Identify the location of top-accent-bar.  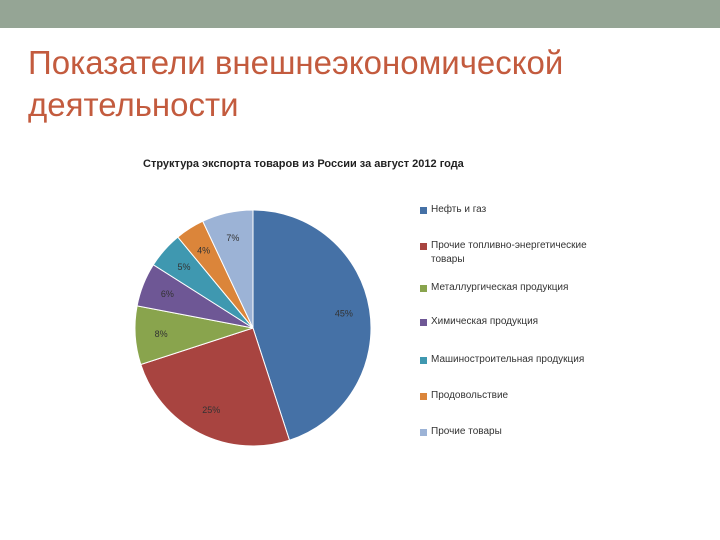
(360, 14).